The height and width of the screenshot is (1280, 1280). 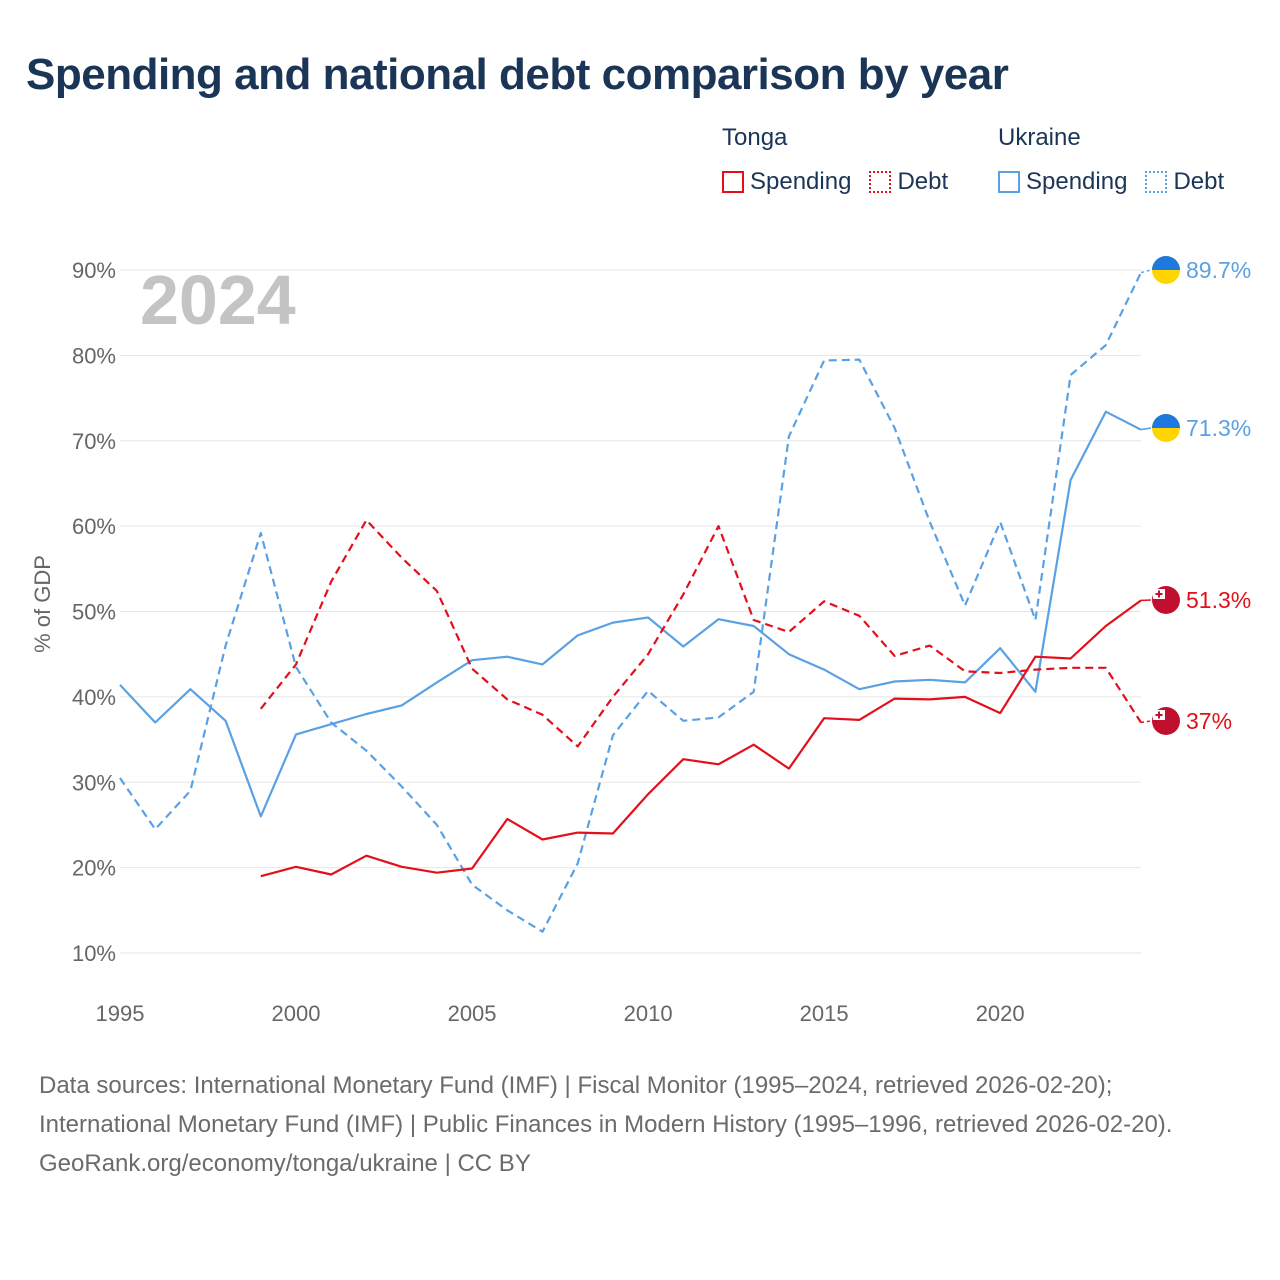 I want to click on y-axis-label: % of GDP, so click(x=42, y=604).